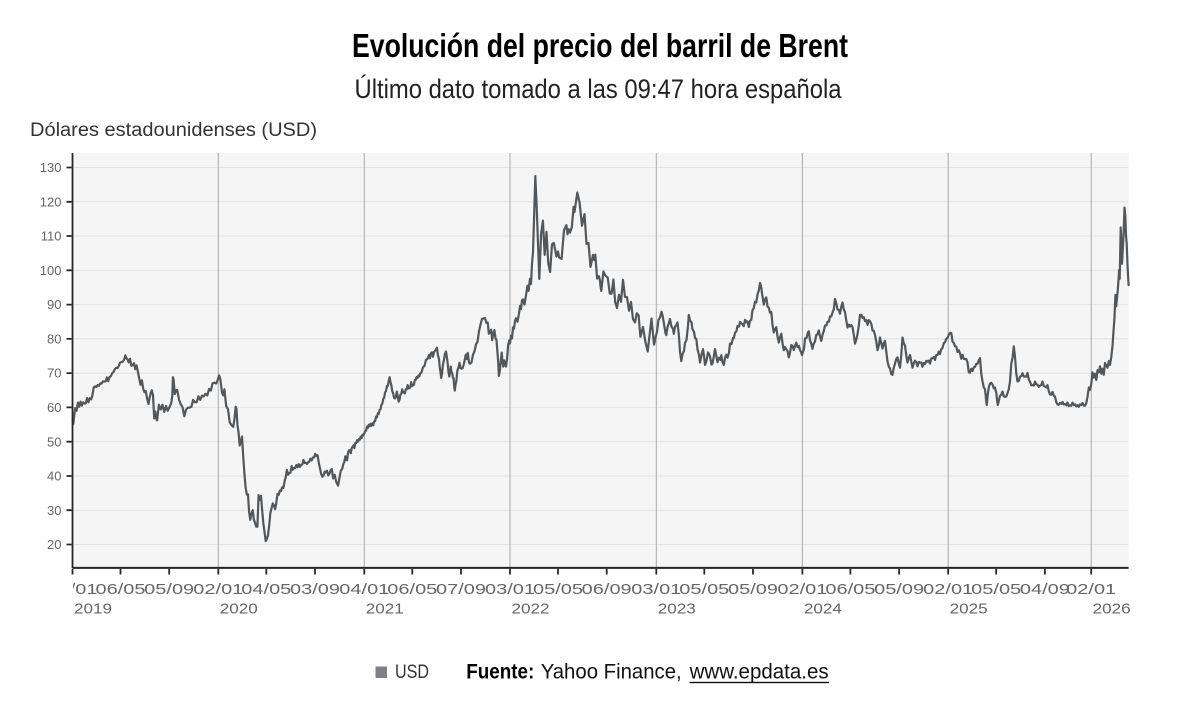 The width and height of the screenshot is (1200, 720). Describe the element at coordinates (823, 609) in the screenshot. I see `svg-text: 2024` at that location.